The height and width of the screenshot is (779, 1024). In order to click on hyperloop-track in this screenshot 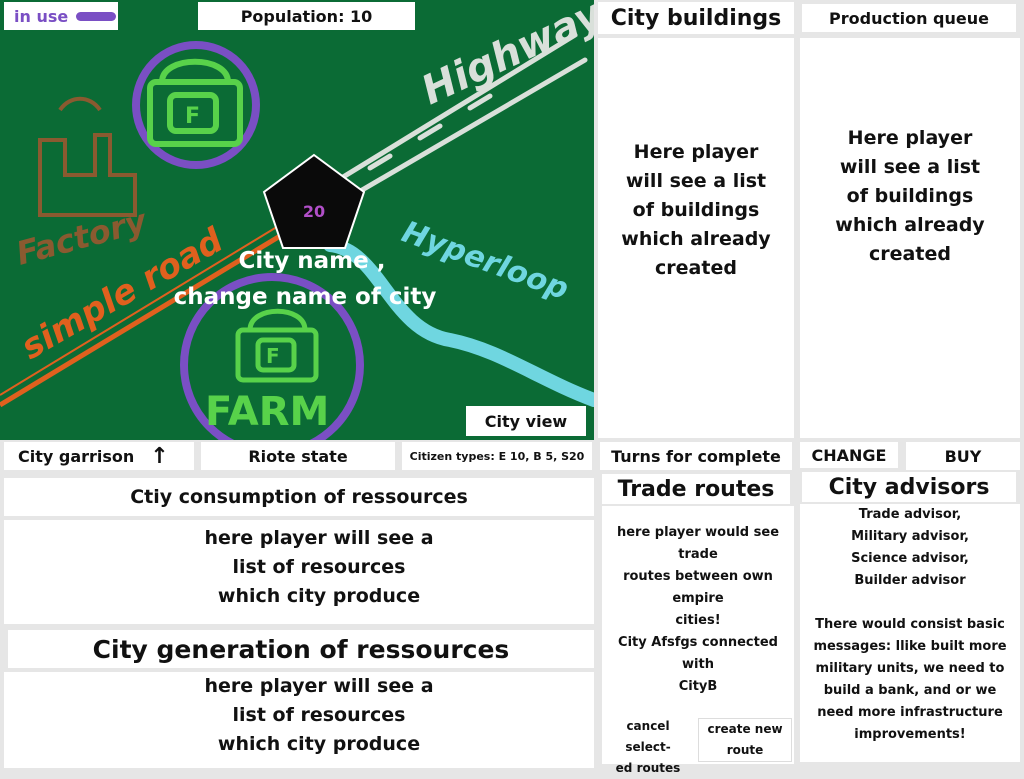, I will do `click(458, 322)`.